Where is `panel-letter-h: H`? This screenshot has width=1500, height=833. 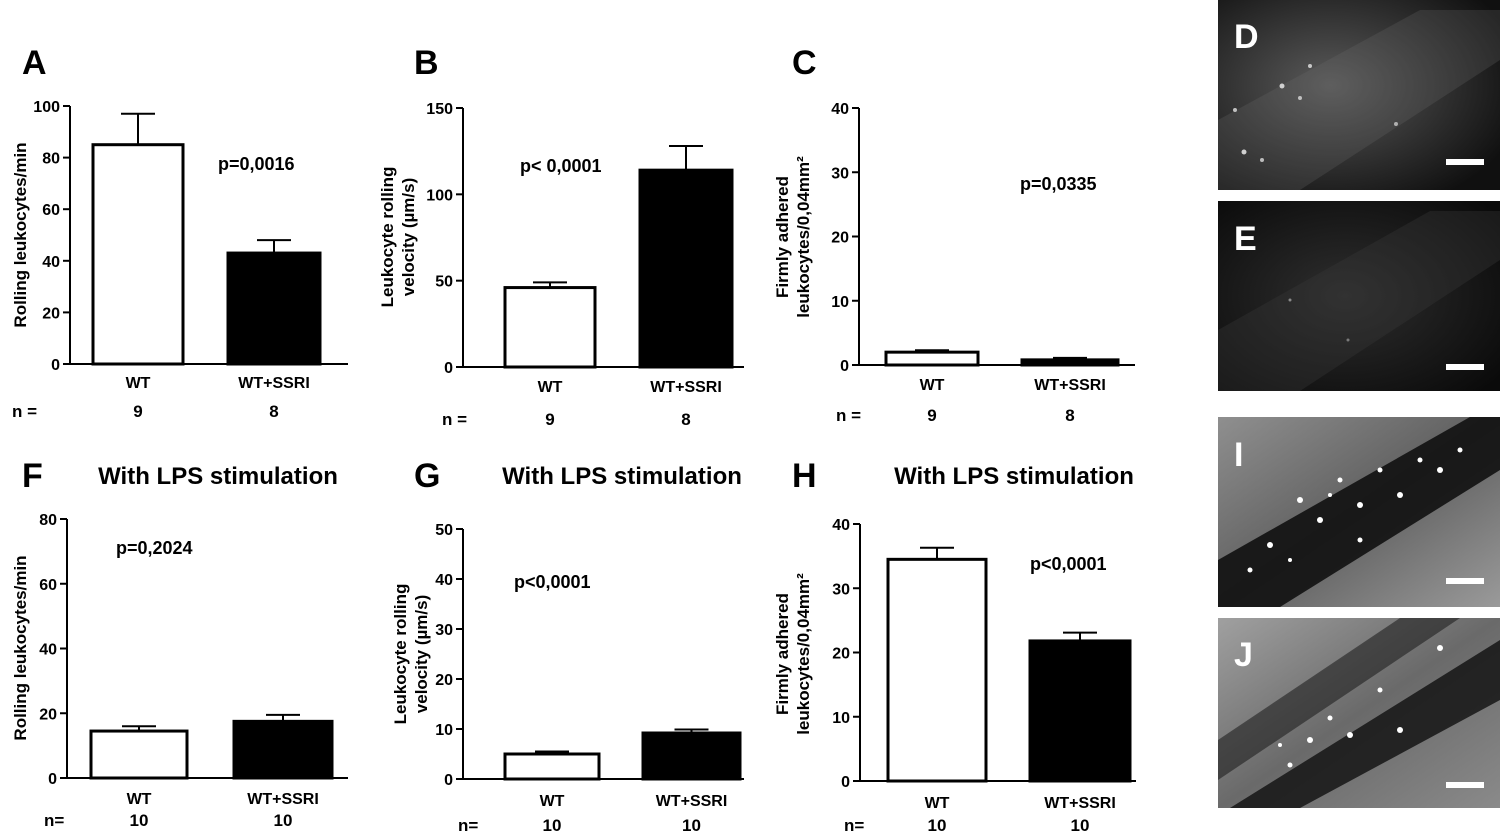
panel-letter-h: H is located at coordinates (804, 476).